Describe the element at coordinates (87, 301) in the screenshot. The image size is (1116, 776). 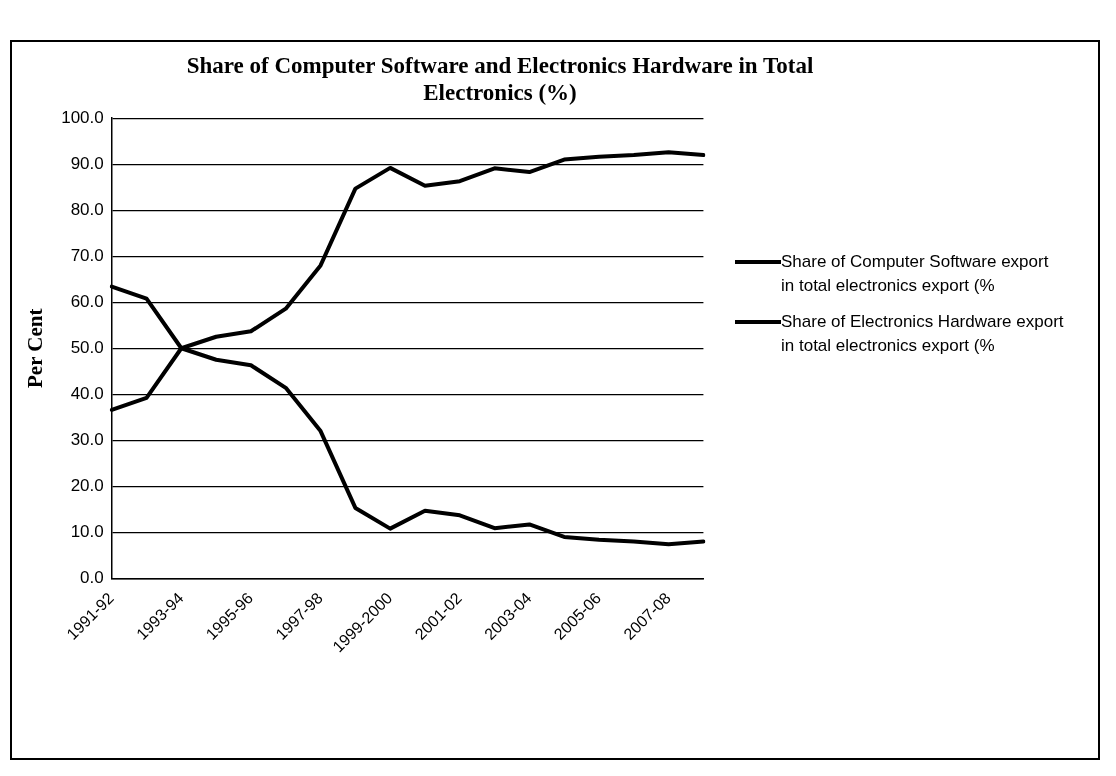
I see `y-tick-label: 60.0` at that location.